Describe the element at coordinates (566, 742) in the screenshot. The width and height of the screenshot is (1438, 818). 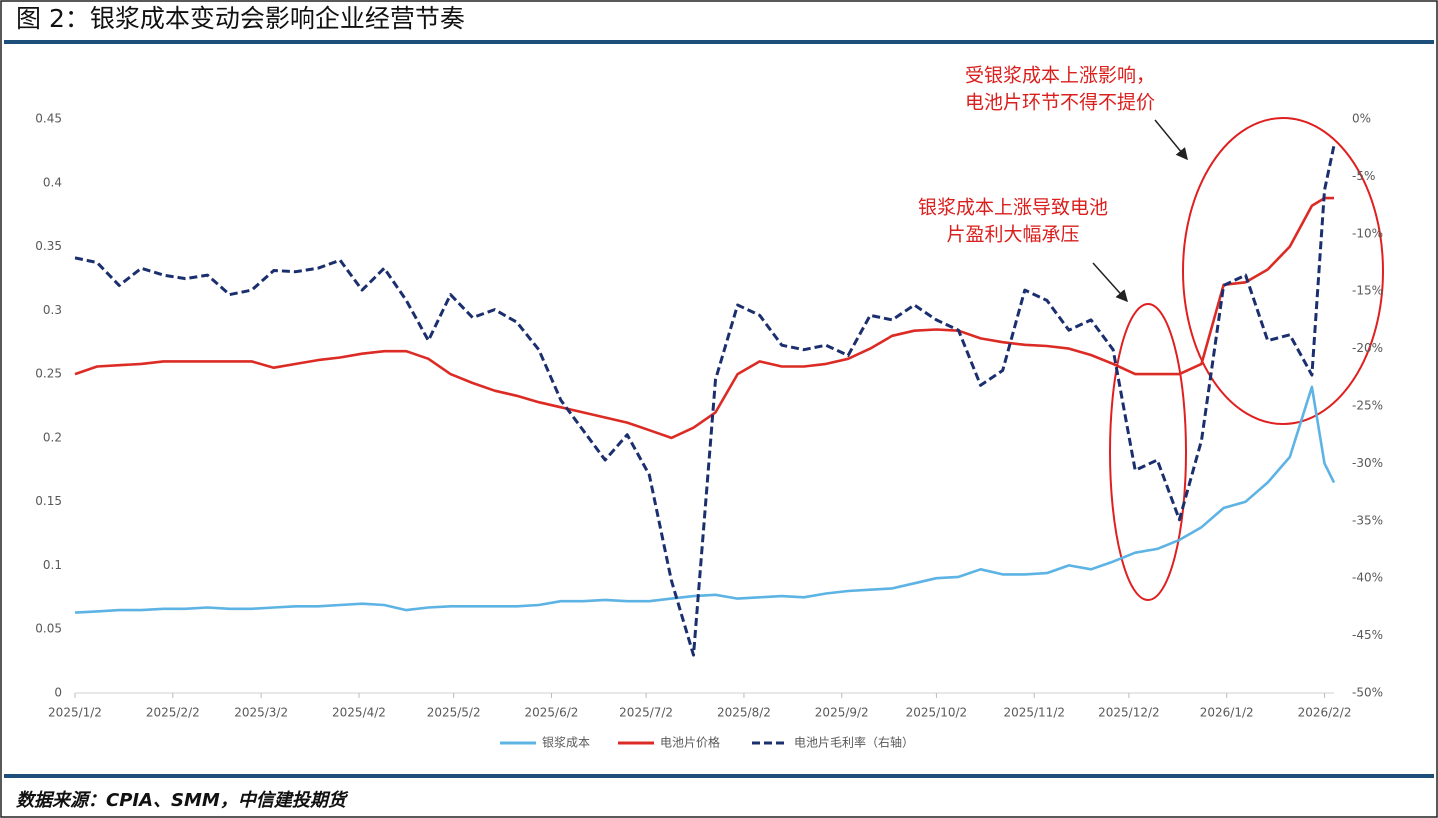
I see `legend-label: 银浆成本` at that location.